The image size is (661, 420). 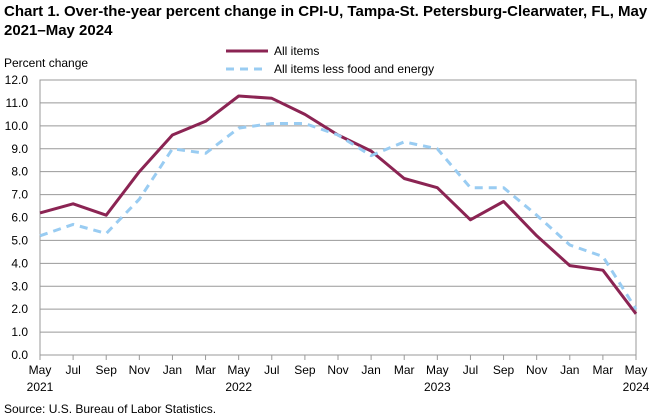 I want to click on y-tick-label: 10.0, so click(x=17, y=126).